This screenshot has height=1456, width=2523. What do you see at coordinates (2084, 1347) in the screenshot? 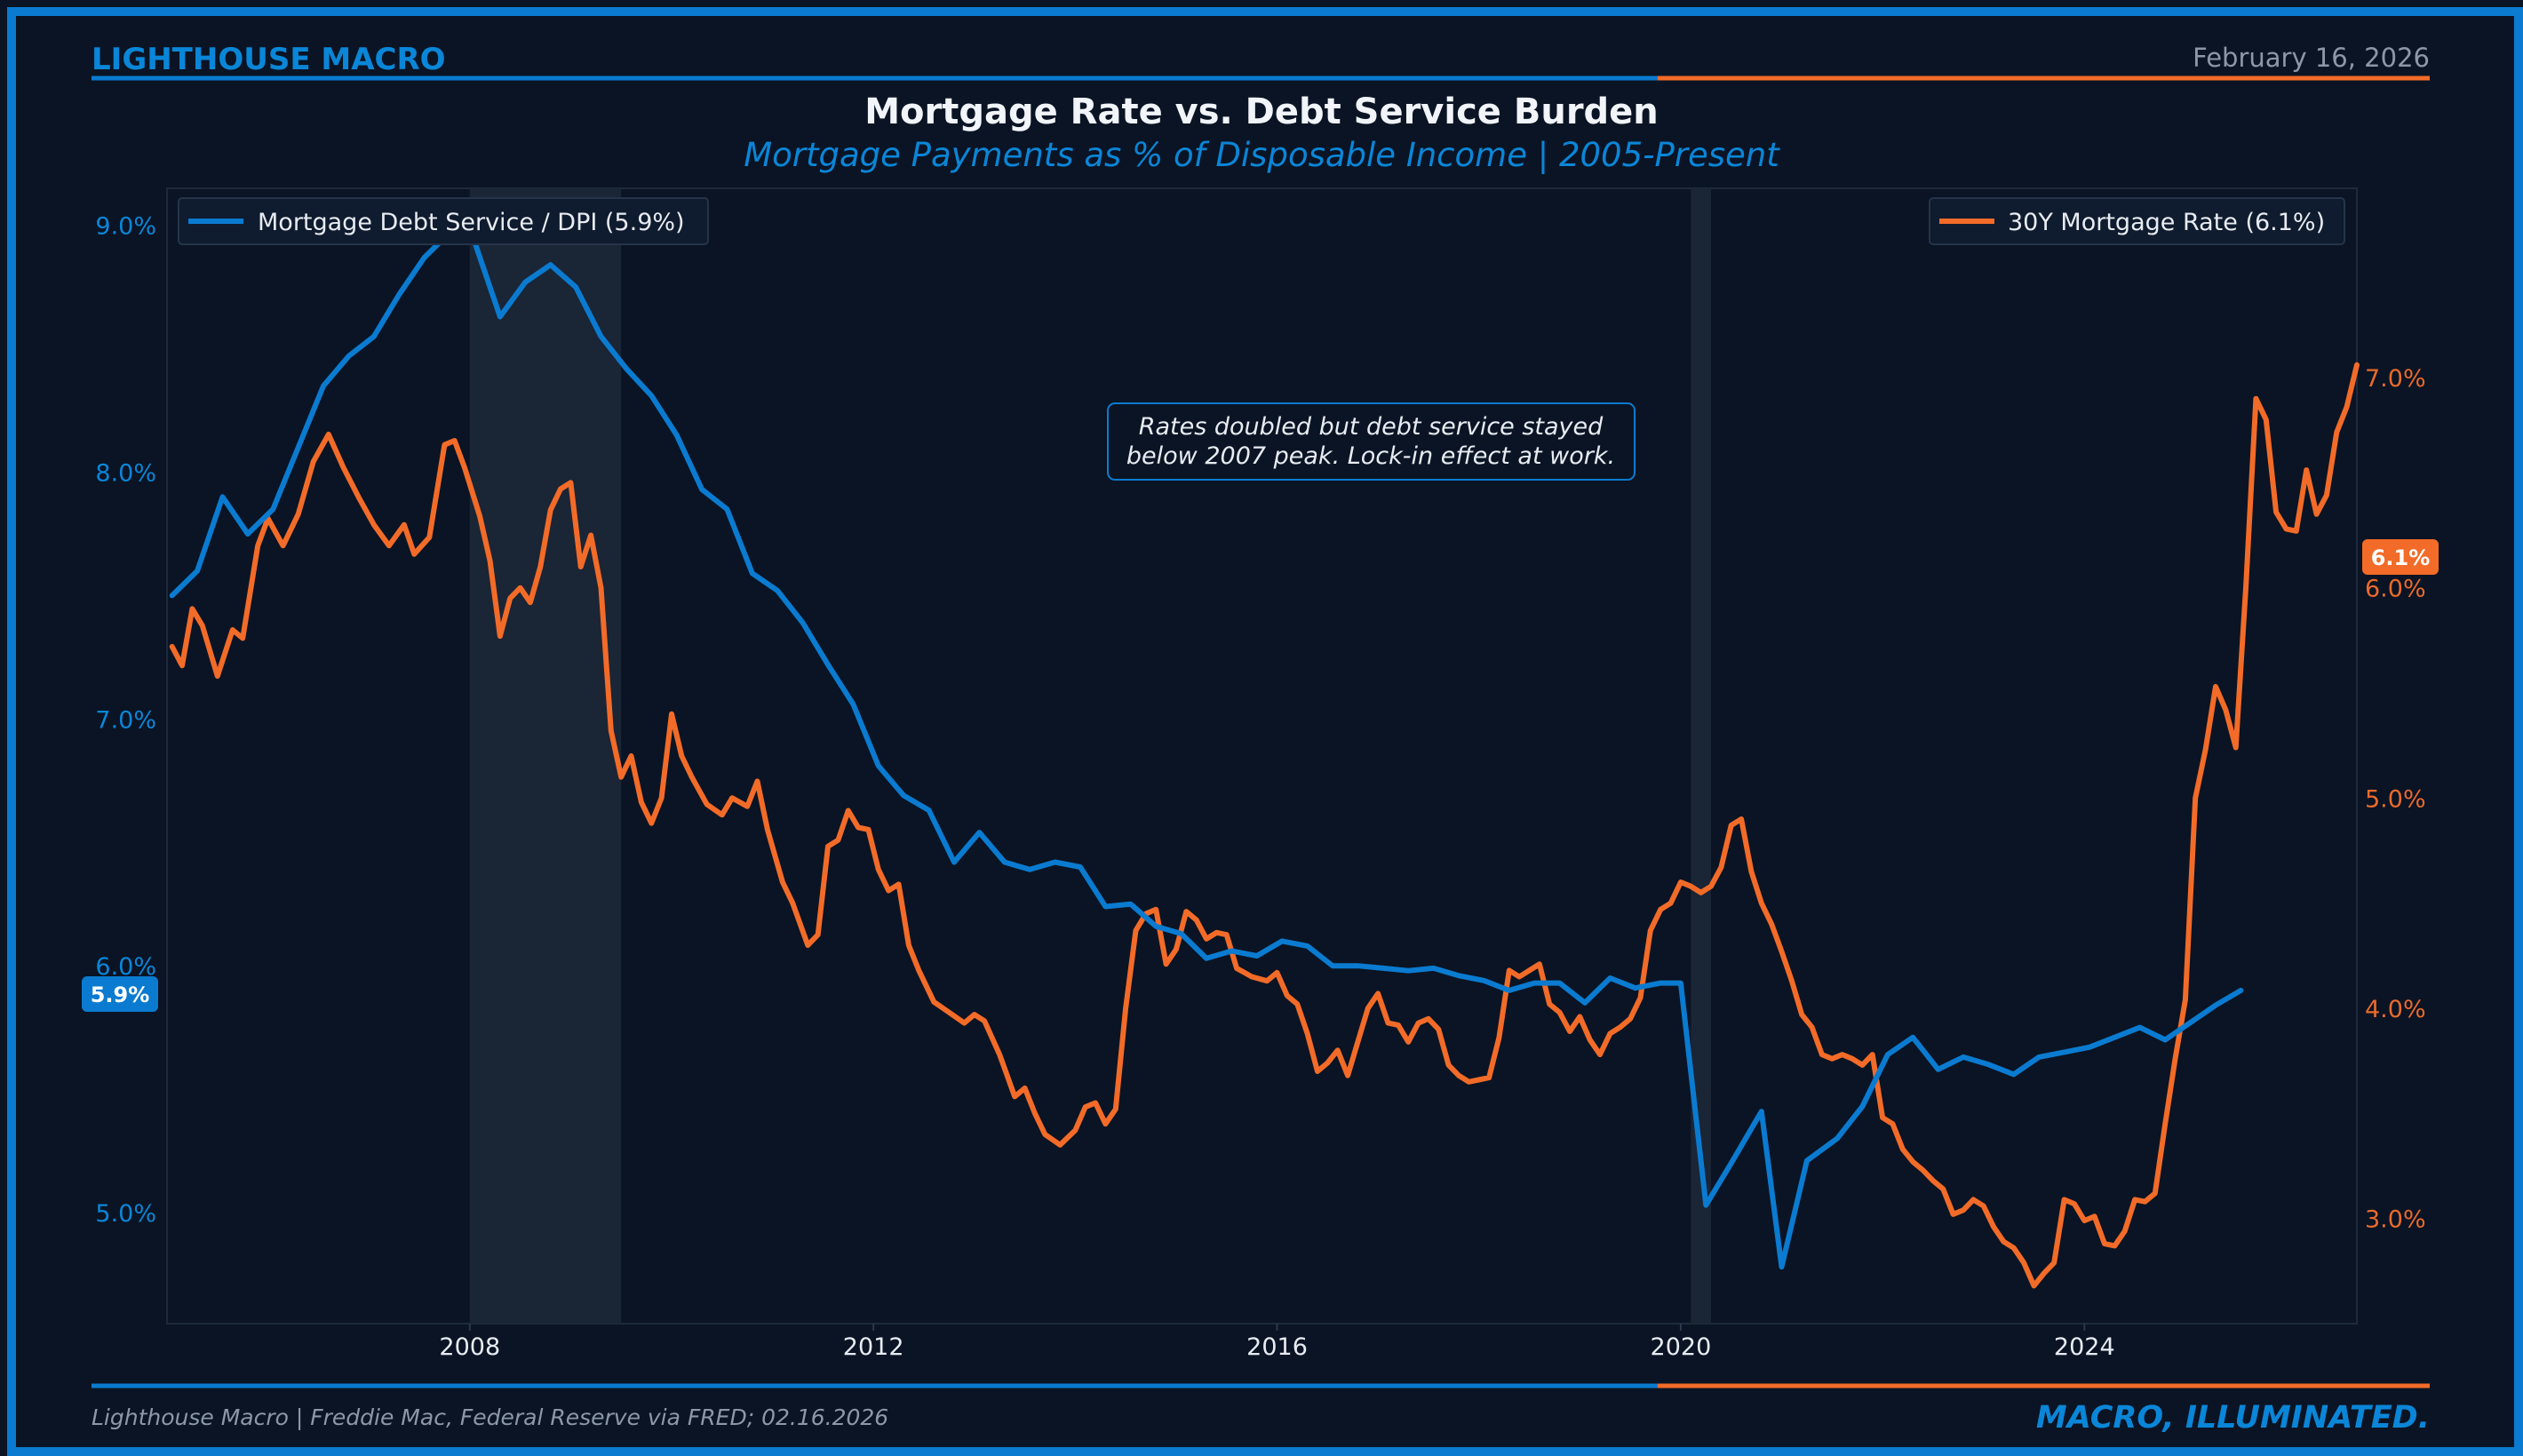
I see `x-tick-label: 2024` at bounding box center [2084, 1347].